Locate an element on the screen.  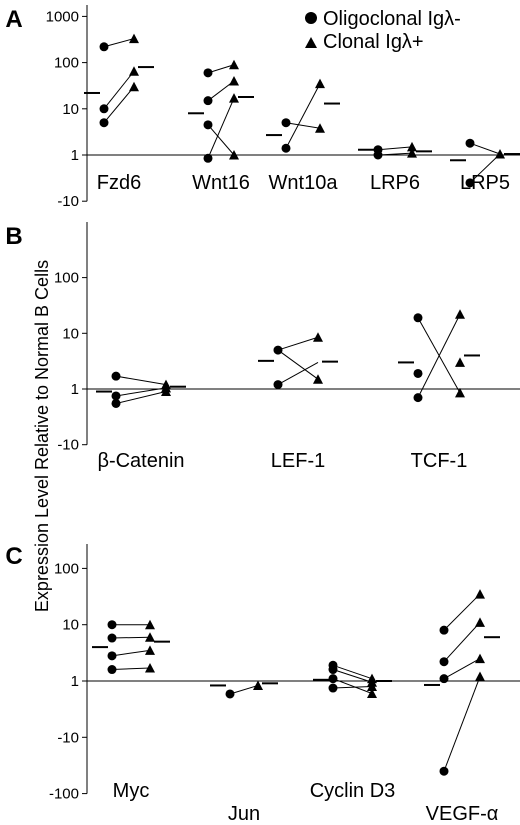
panel-letter: C is located at coordinates (13, 556).